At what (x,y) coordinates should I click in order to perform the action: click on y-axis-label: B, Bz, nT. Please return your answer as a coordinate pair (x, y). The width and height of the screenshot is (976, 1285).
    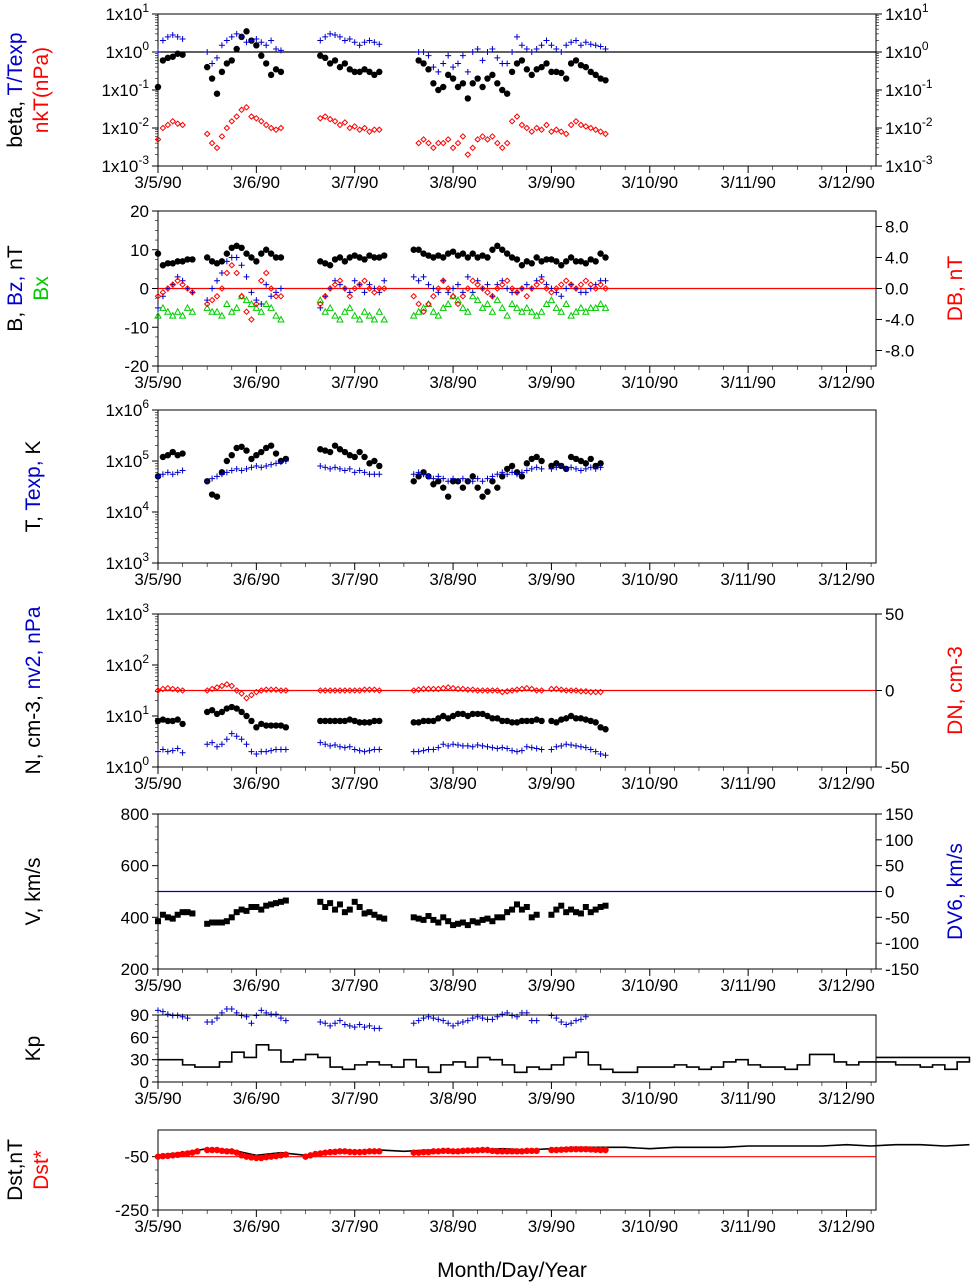
    Looking at the image, I should click on (15, 288).